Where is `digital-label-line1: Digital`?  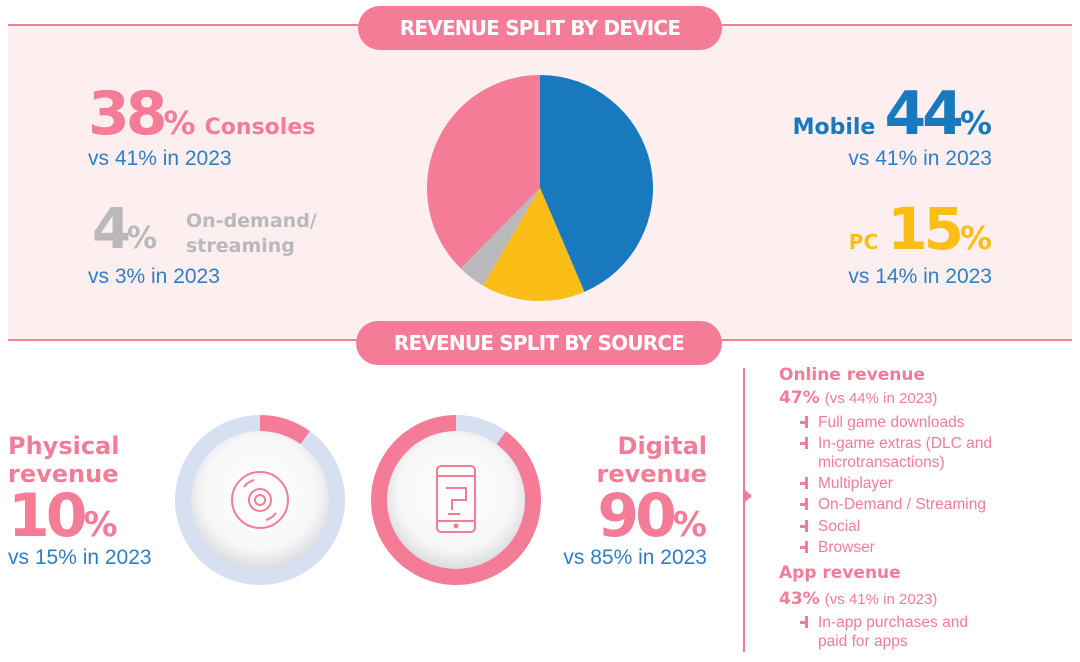 digital-label-line1: Digital is located at coordinates (662, 446).